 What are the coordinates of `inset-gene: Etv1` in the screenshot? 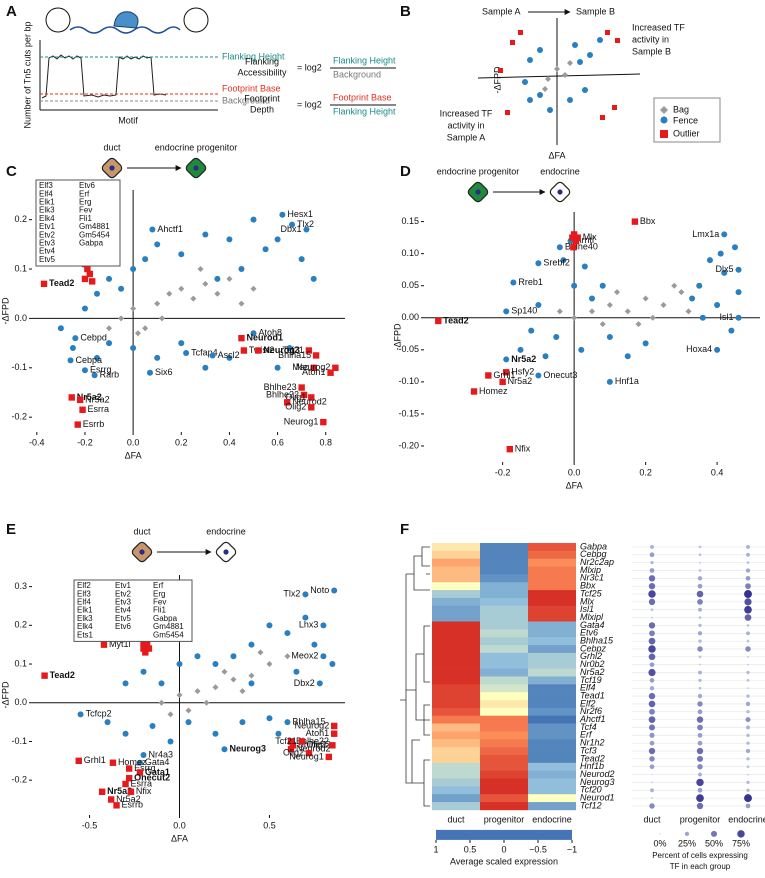 It's located at (123, 585).